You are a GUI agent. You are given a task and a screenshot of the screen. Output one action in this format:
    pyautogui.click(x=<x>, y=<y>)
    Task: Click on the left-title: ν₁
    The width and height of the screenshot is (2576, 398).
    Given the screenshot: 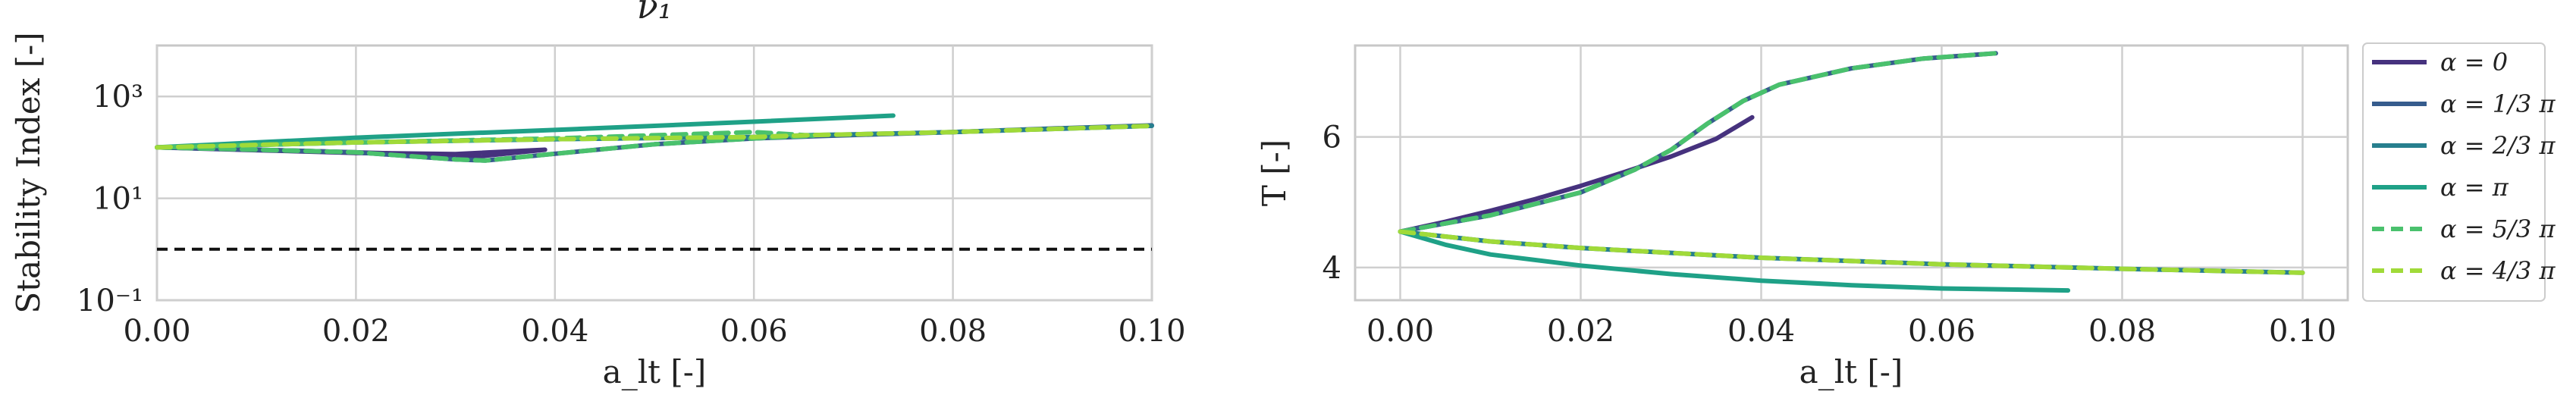 What is the action you would take?
    pyautogui.click(x=654, y=13)
    